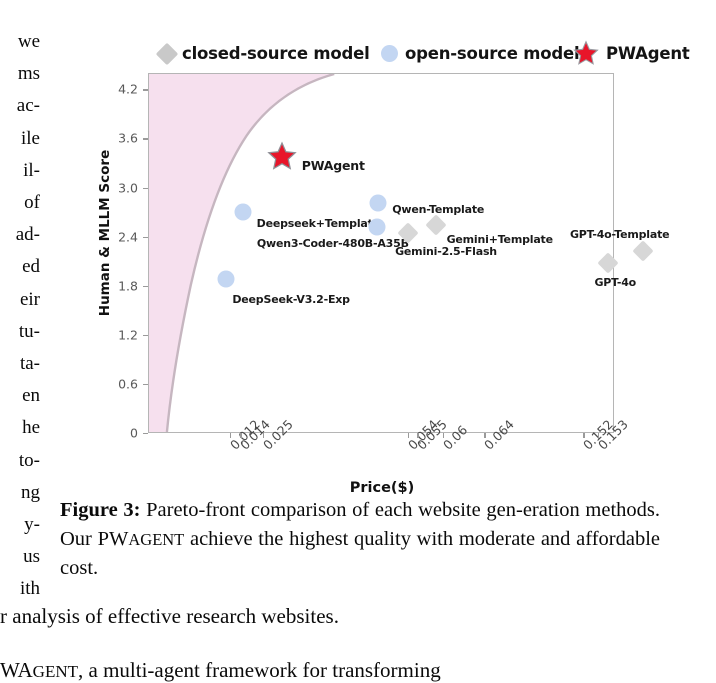  What do you see at coordinates (29, 589) in the screenshot?
I see `text-fragment: ith` at bounding box center [29, 589].